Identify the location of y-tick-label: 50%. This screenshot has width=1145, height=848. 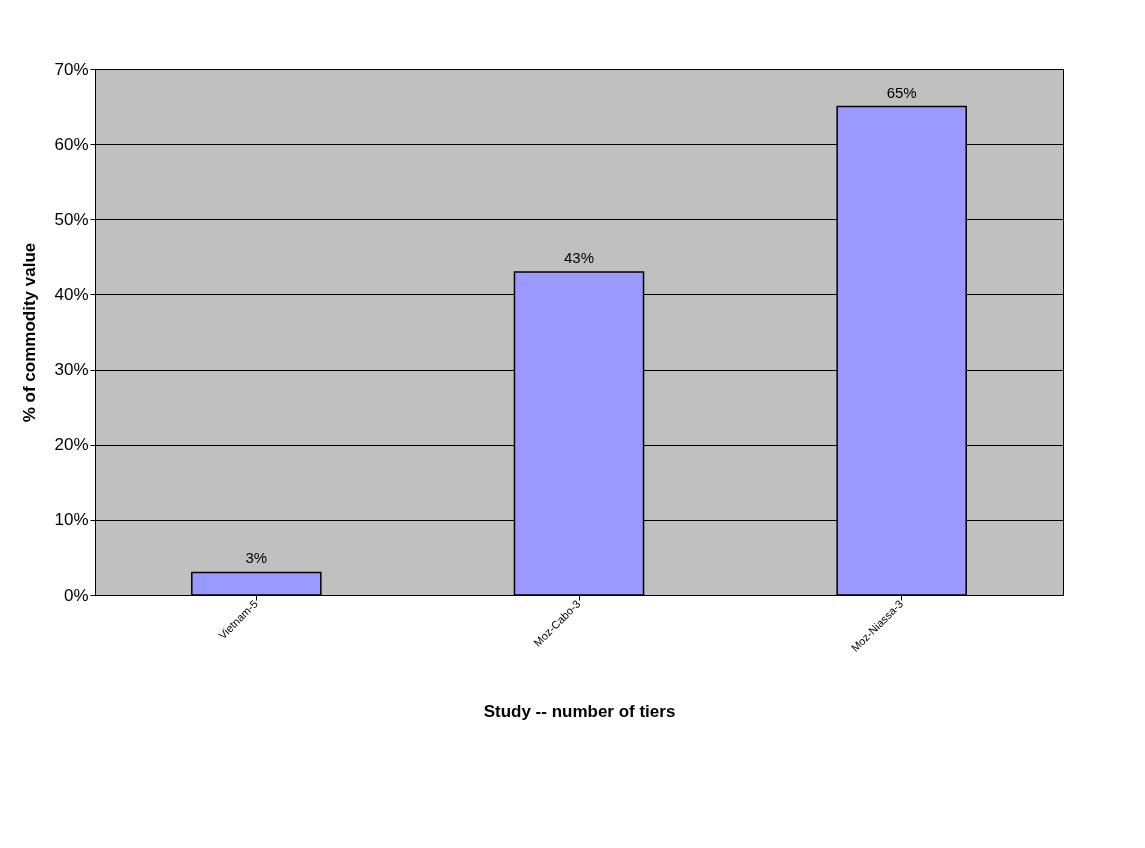
(71, 219).